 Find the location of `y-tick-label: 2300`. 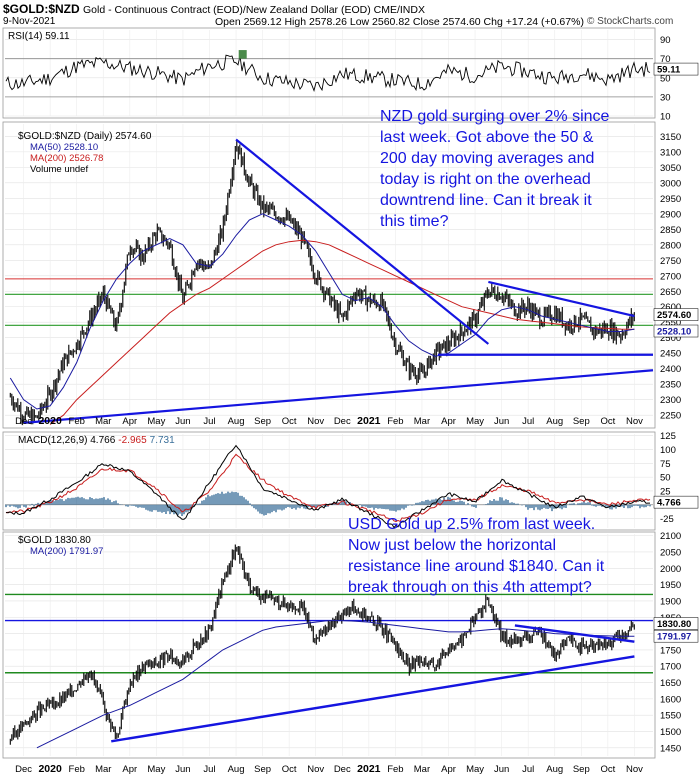

y-tick-label: 2300 is located at coordinates (670, 400).